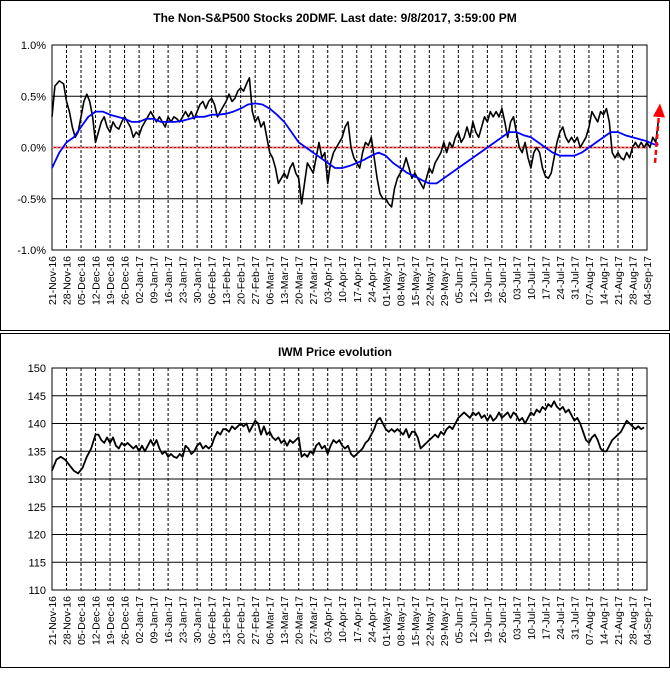 This screenshot has height=673, width=670. What do you see at coordinates (97, 280) in the screenshot?
I see `x-tick-label: 12-Dec-16` at bounding box center [97, 280].